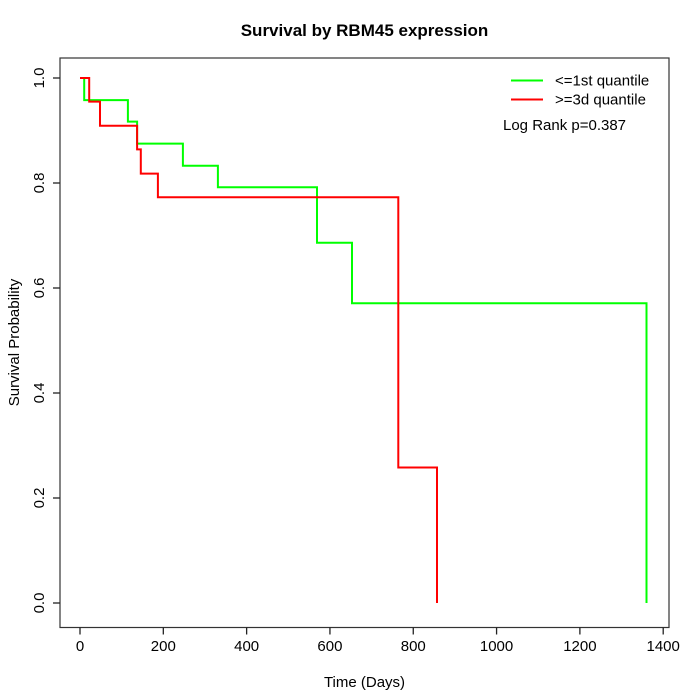 This screenshot has width=700, height=700. What do you see at coordinates (80, 646) in the screenshot?
I see `x-tick-label: 0` at bounding box center [80, 646].